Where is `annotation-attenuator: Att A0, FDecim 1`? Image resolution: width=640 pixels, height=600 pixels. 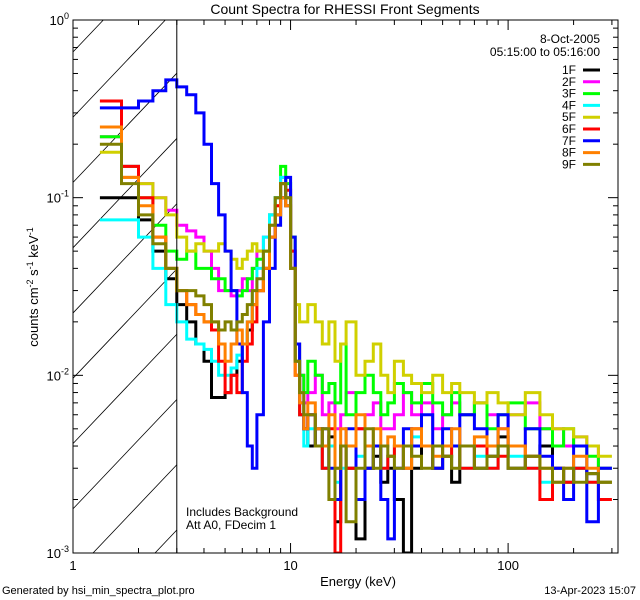
annotation-attenuator: Att A0, FDecim 1 is located at coordinates (231, 525).